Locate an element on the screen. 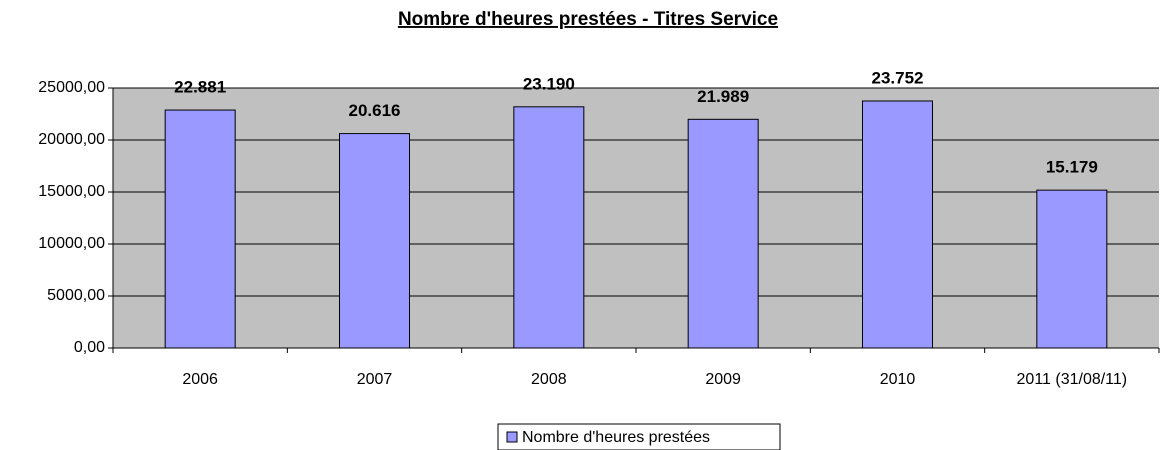 The height and width of the screenshot is (450, 1161). data-label: 20.616 is located at coordinates (375, 110).